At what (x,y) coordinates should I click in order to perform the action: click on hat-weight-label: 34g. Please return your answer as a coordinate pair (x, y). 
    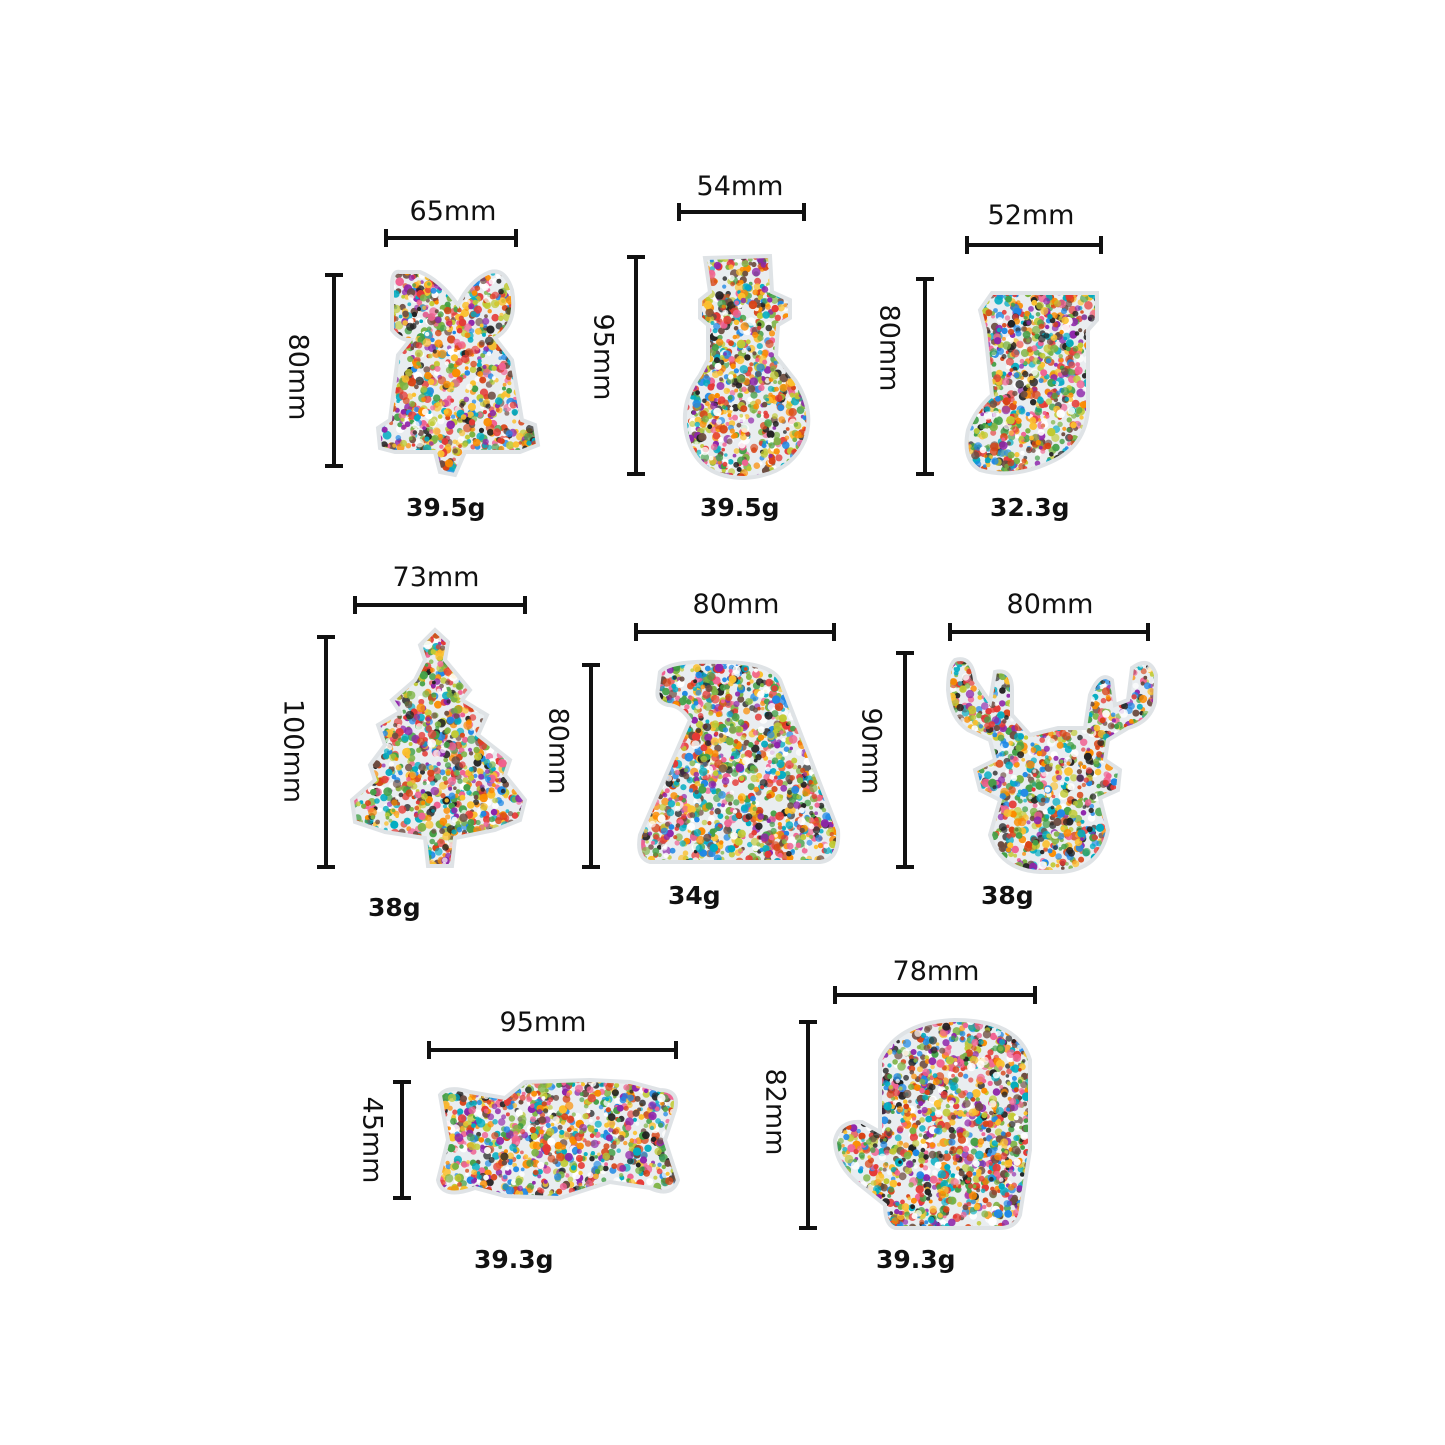
    Looking at the image, I should click on (694, 895).